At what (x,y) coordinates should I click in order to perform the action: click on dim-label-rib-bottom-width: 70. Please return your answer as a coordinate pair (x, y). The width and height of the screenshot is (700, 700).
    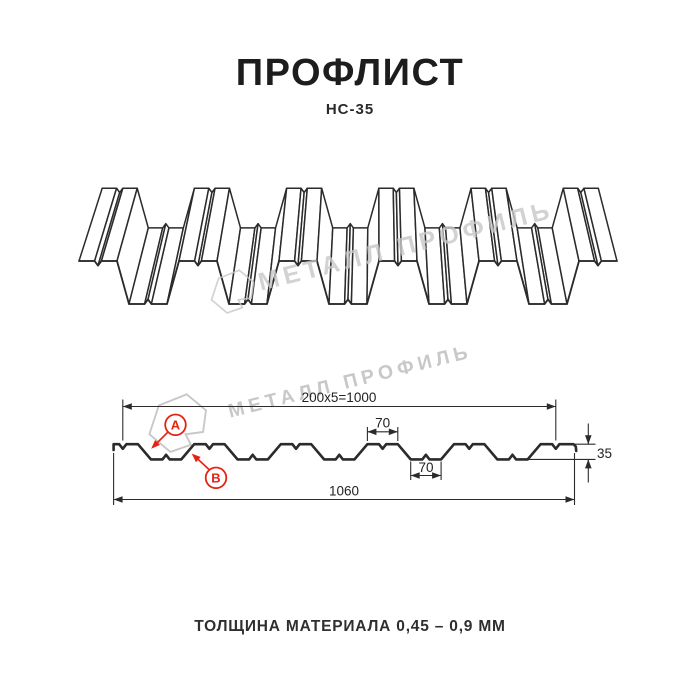
    Looking at the image, I should click on (425, 467).